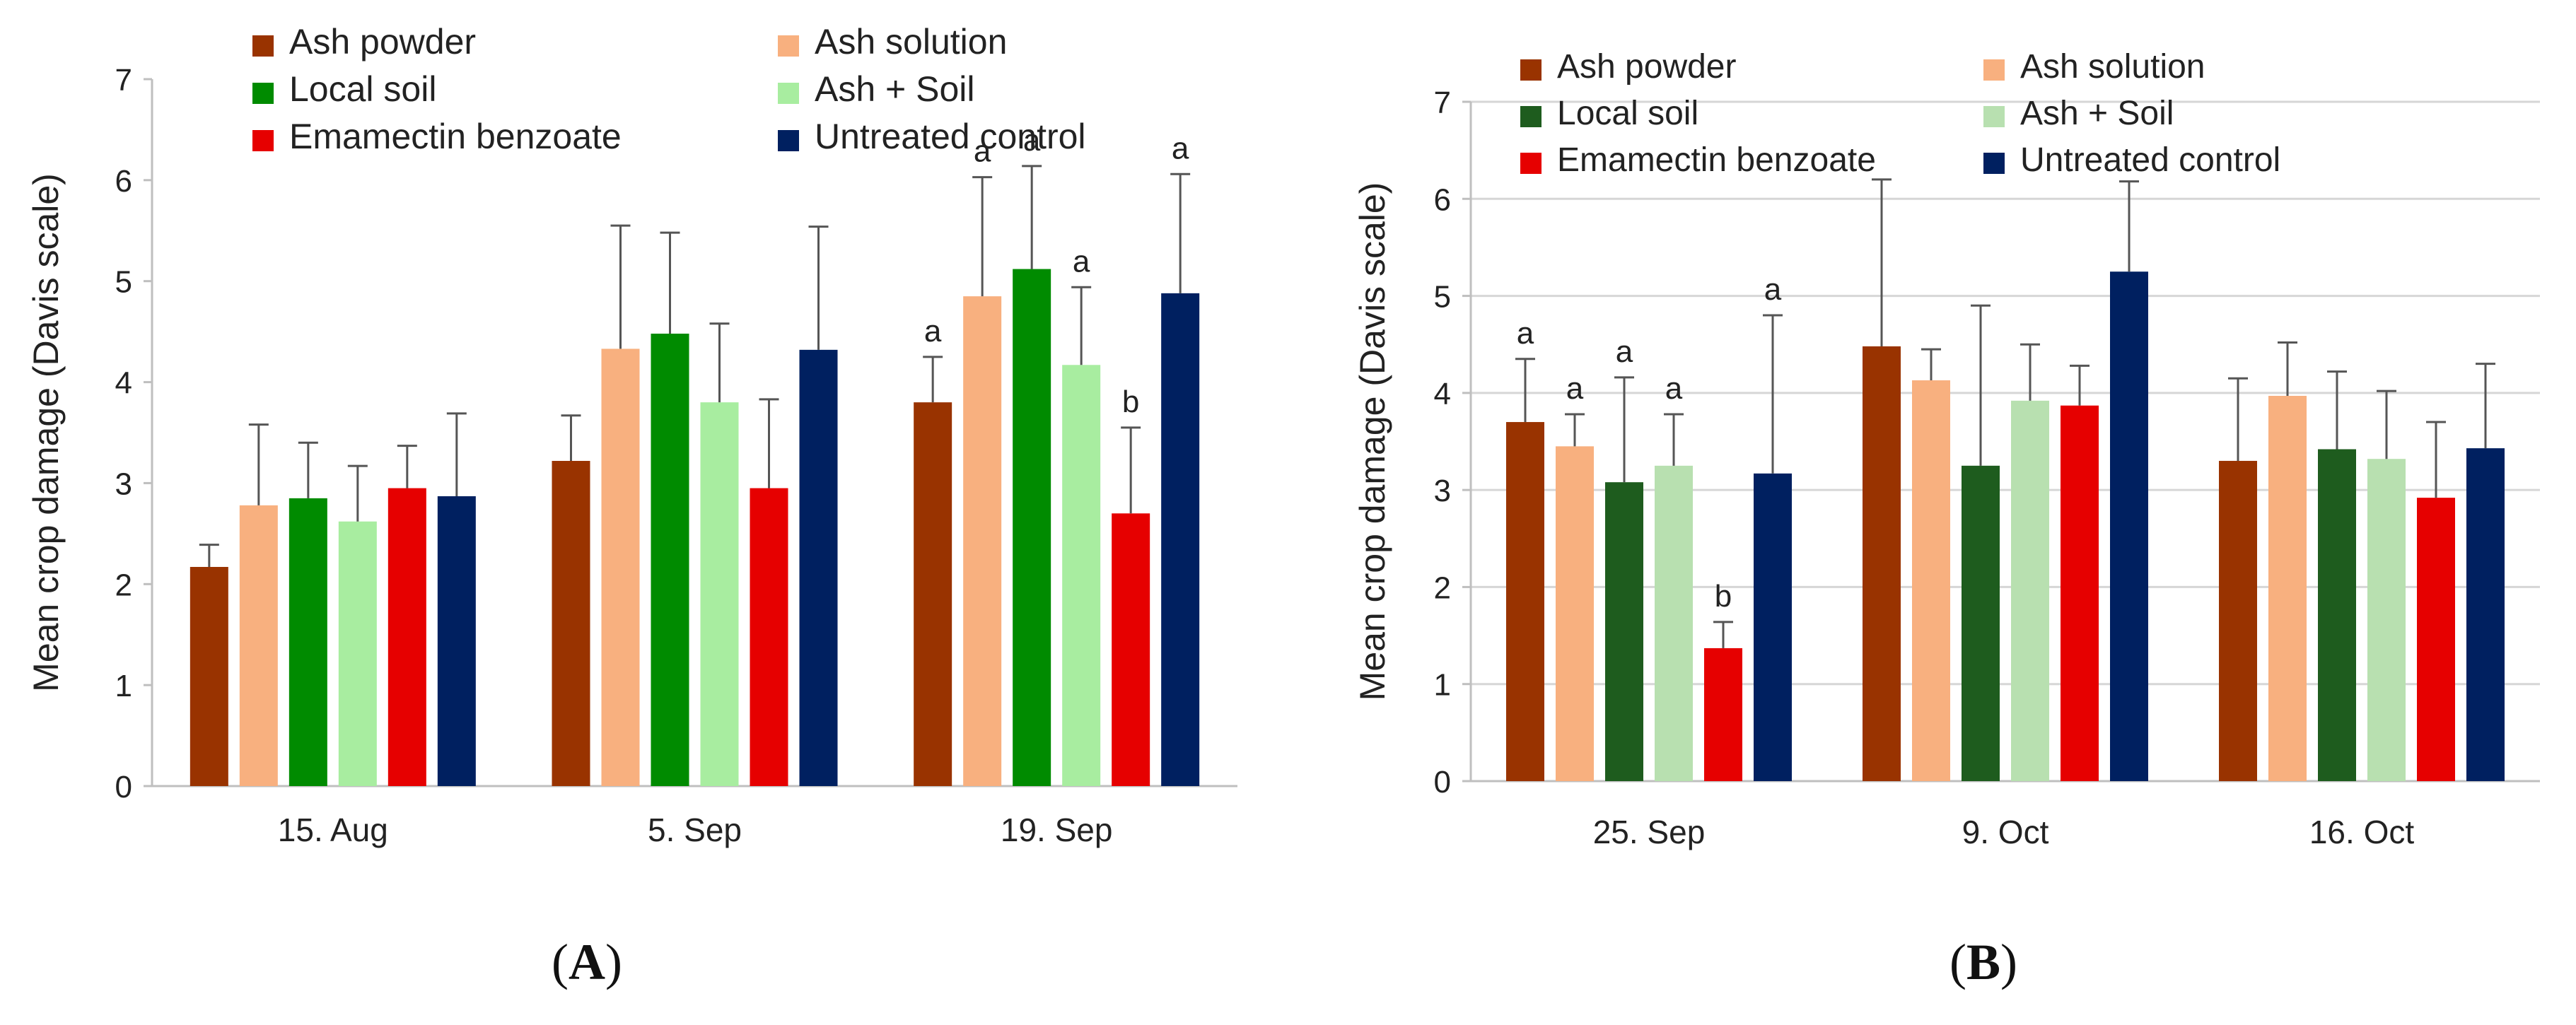 Image resolution: width=2576 pixels, height=1025 pixels. What do you see at coordinates (333, 830) in the screenshot?
I see `x-category-label: 15. Aug` at bounding box center [333, 830].